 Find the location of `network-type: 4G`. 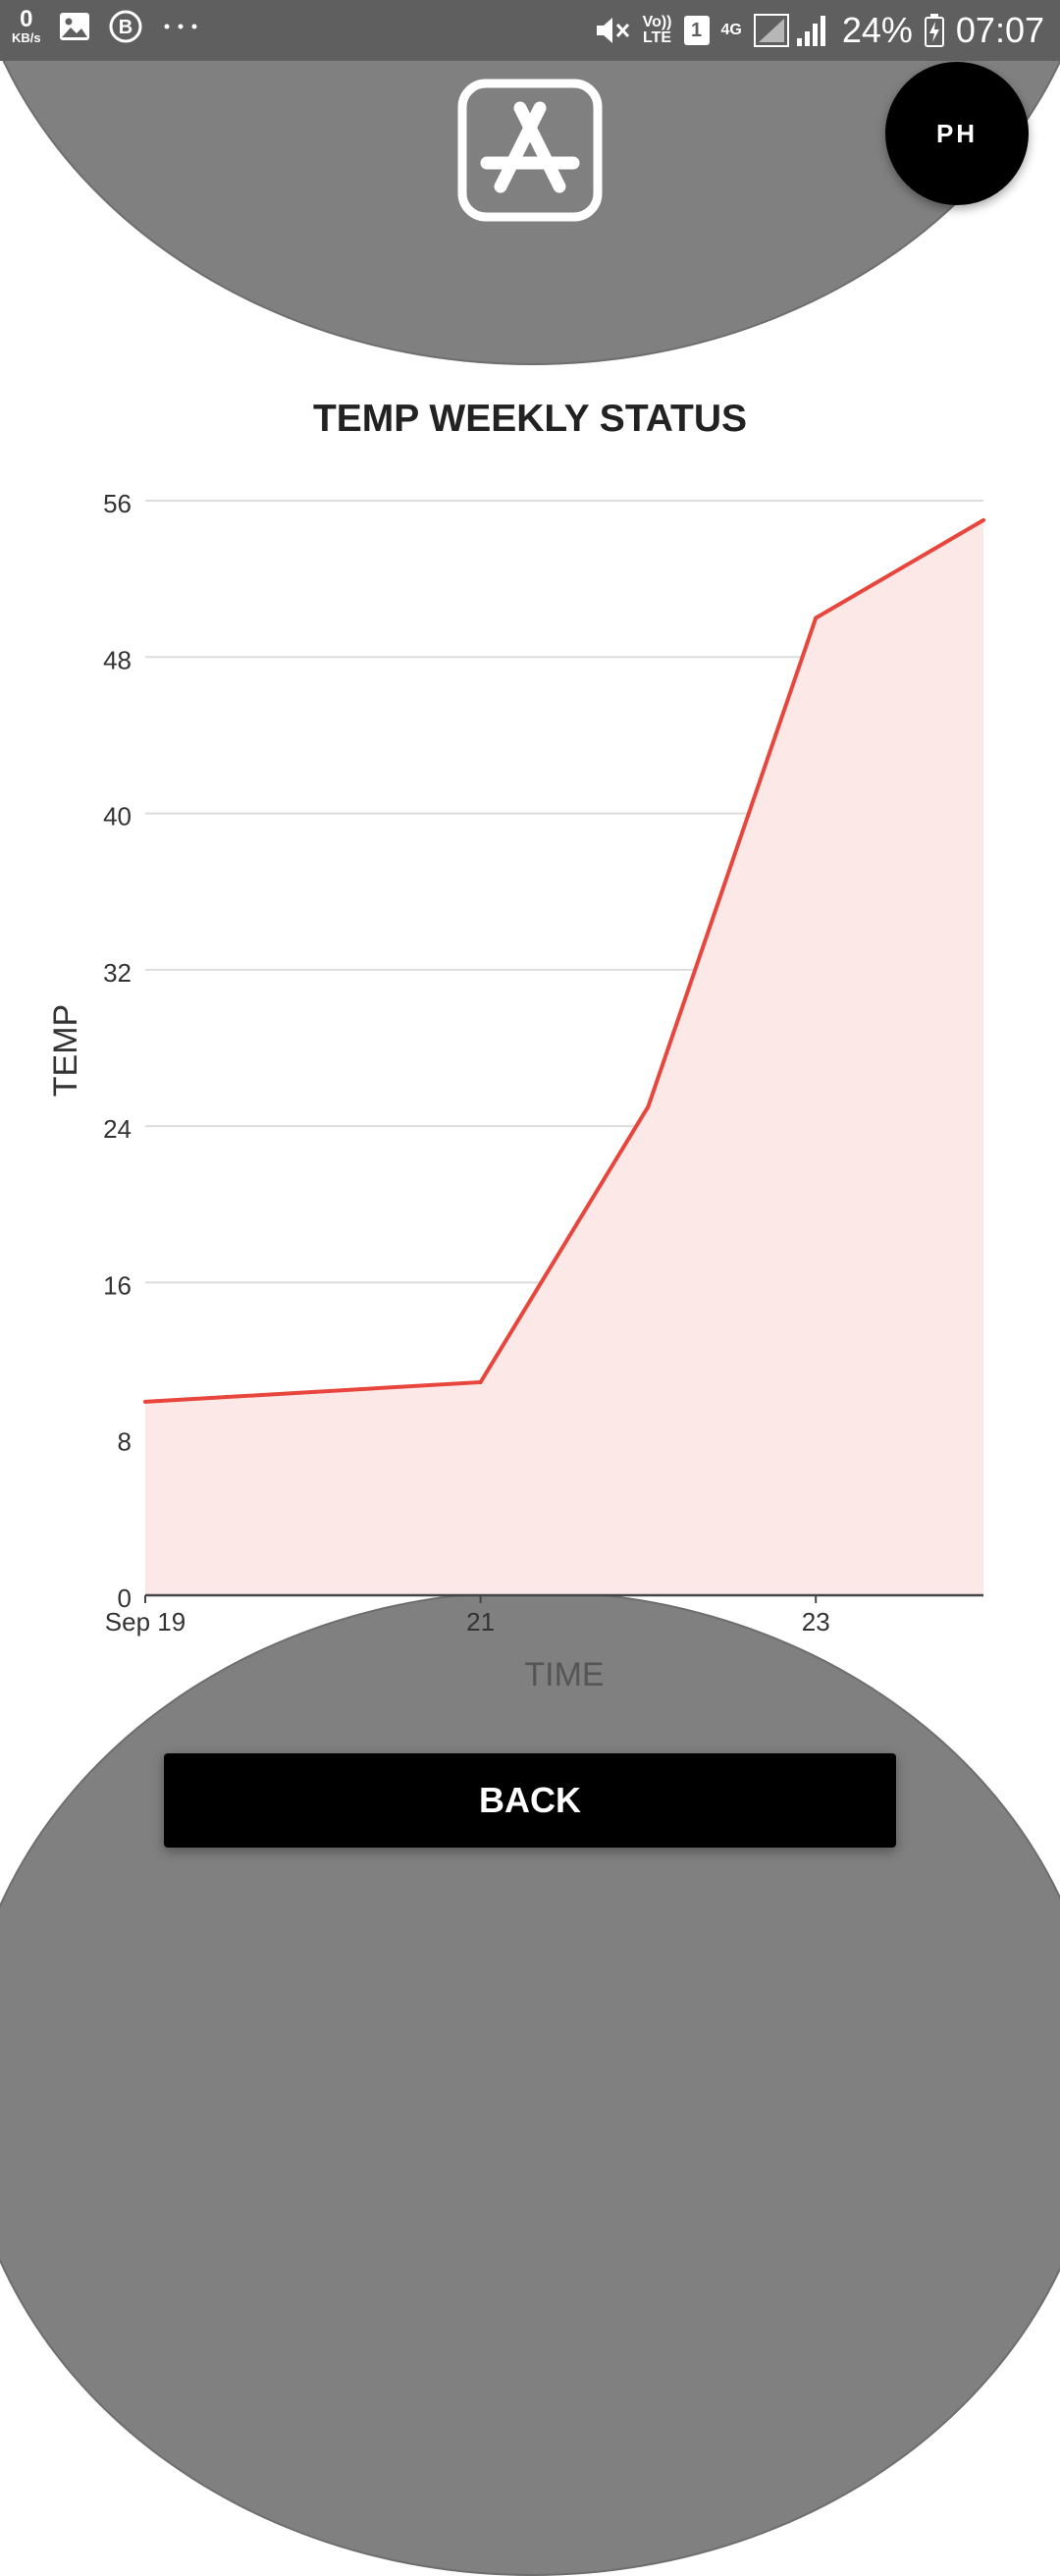

network-type: 4G is located at coordinates (731, 30).